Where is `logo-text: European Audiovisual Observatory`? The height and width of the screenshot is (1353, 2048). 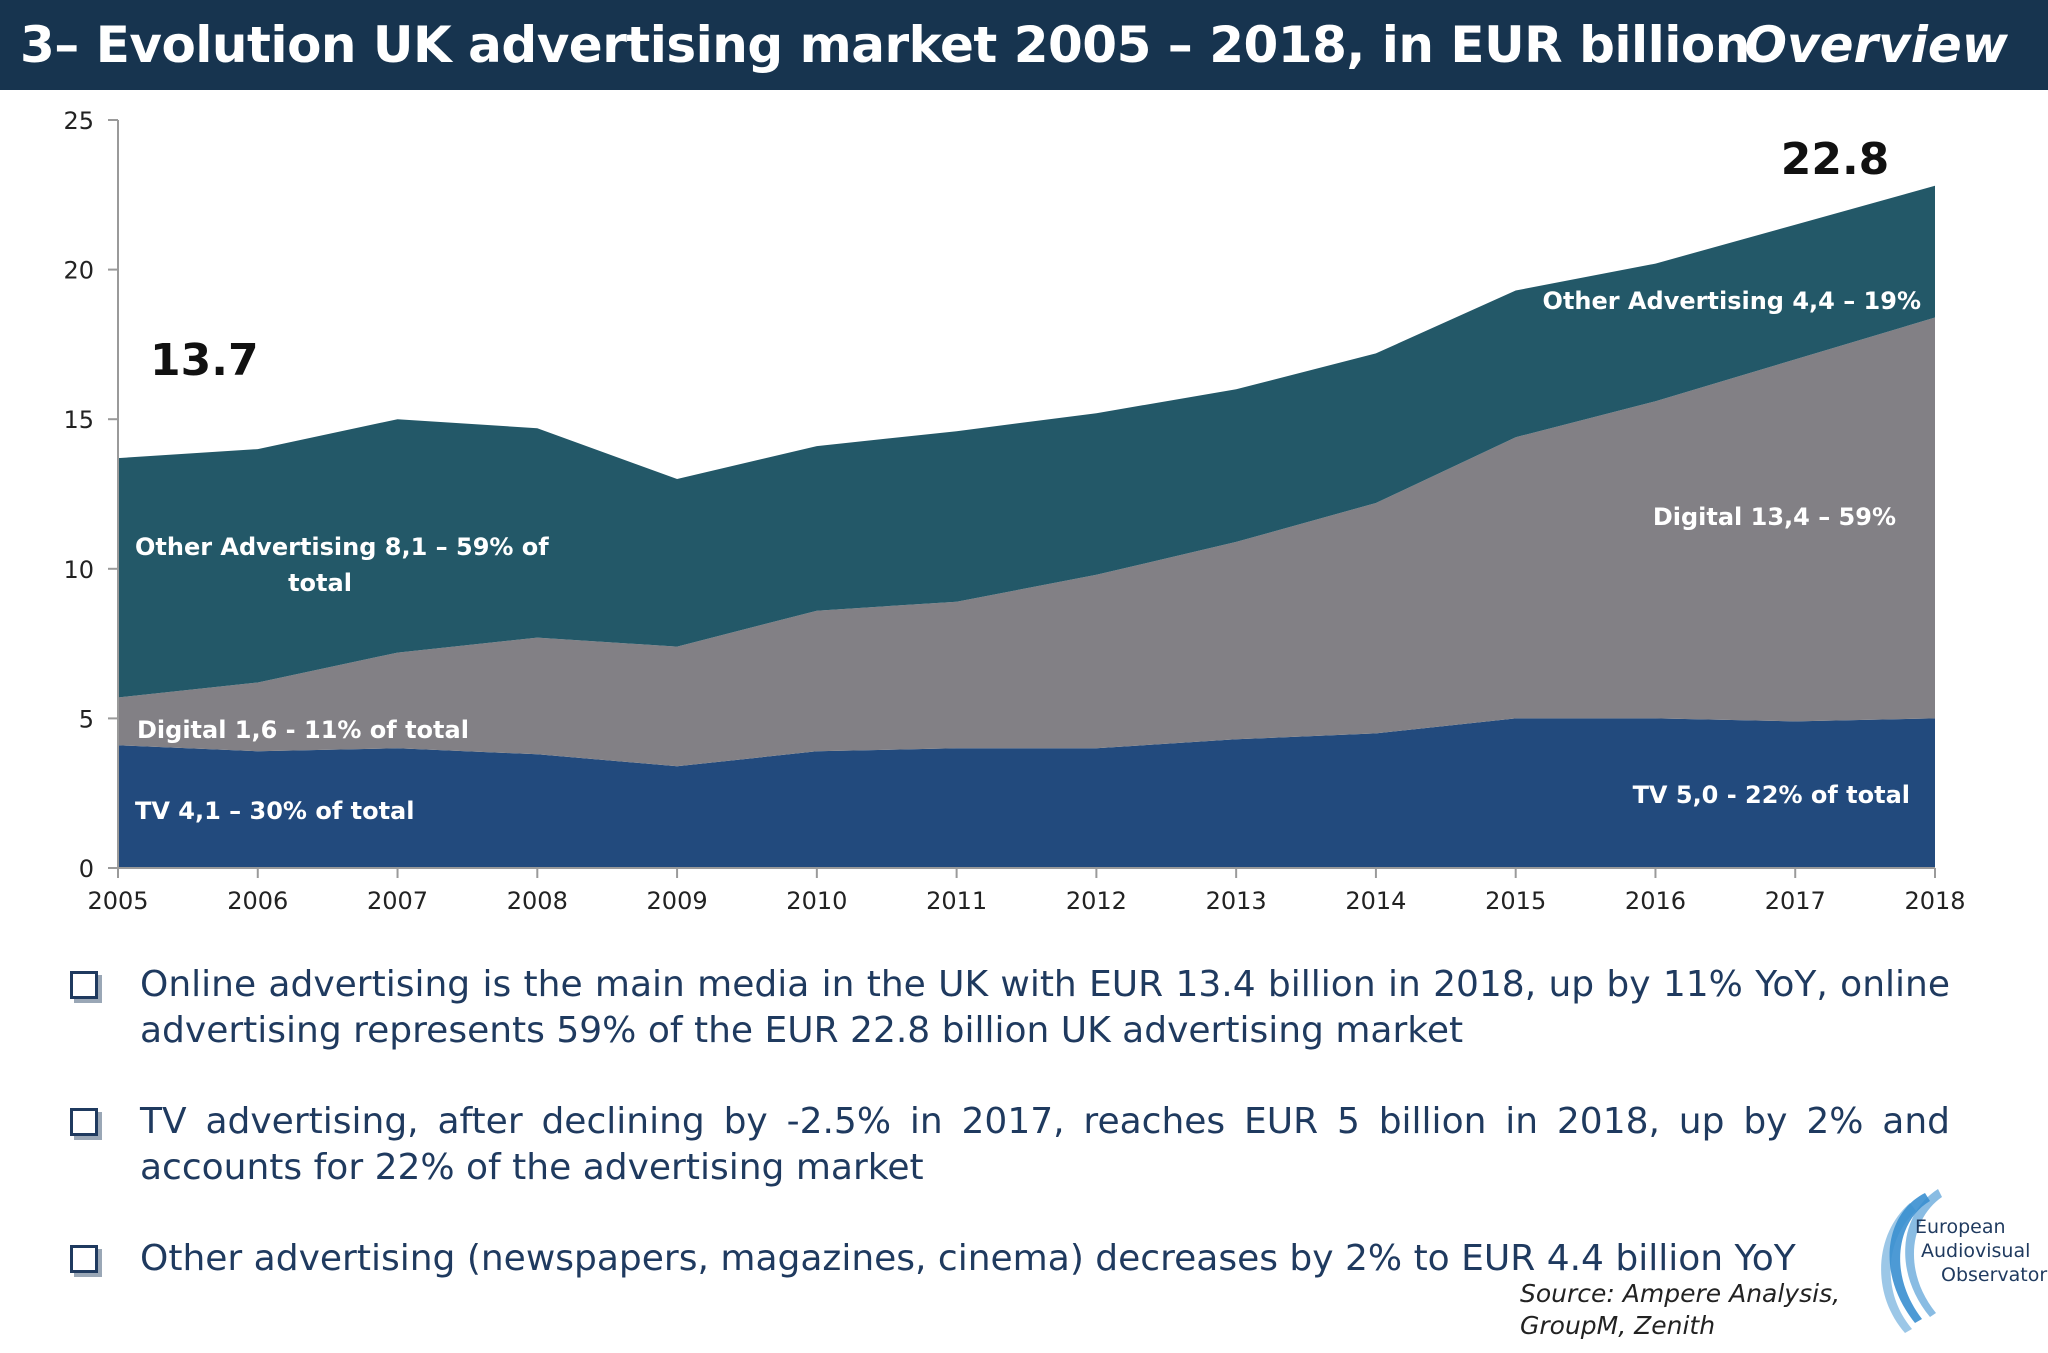
logo-text: European Audiovisual Observatory is located at coordinates (1981, 1251).